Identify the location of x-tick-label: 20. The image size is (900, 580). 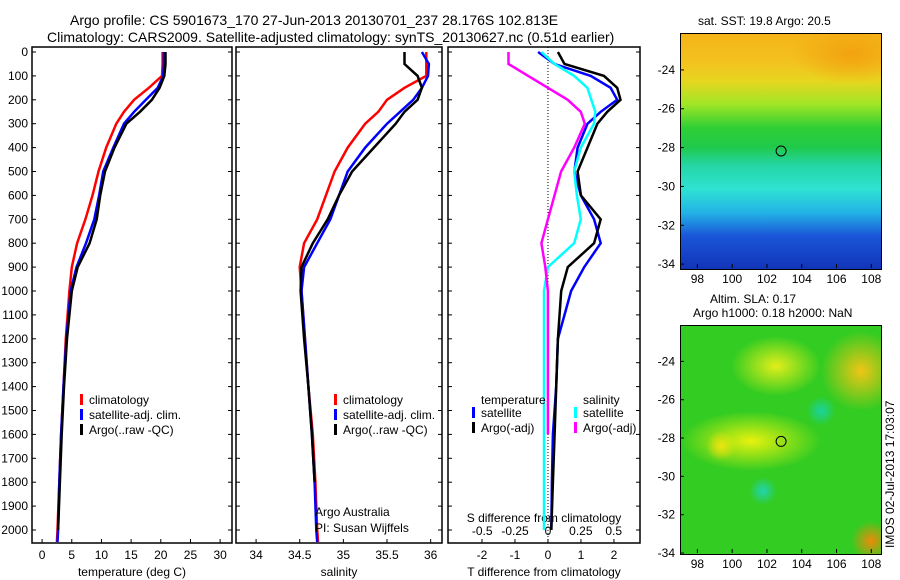
(161, 555).